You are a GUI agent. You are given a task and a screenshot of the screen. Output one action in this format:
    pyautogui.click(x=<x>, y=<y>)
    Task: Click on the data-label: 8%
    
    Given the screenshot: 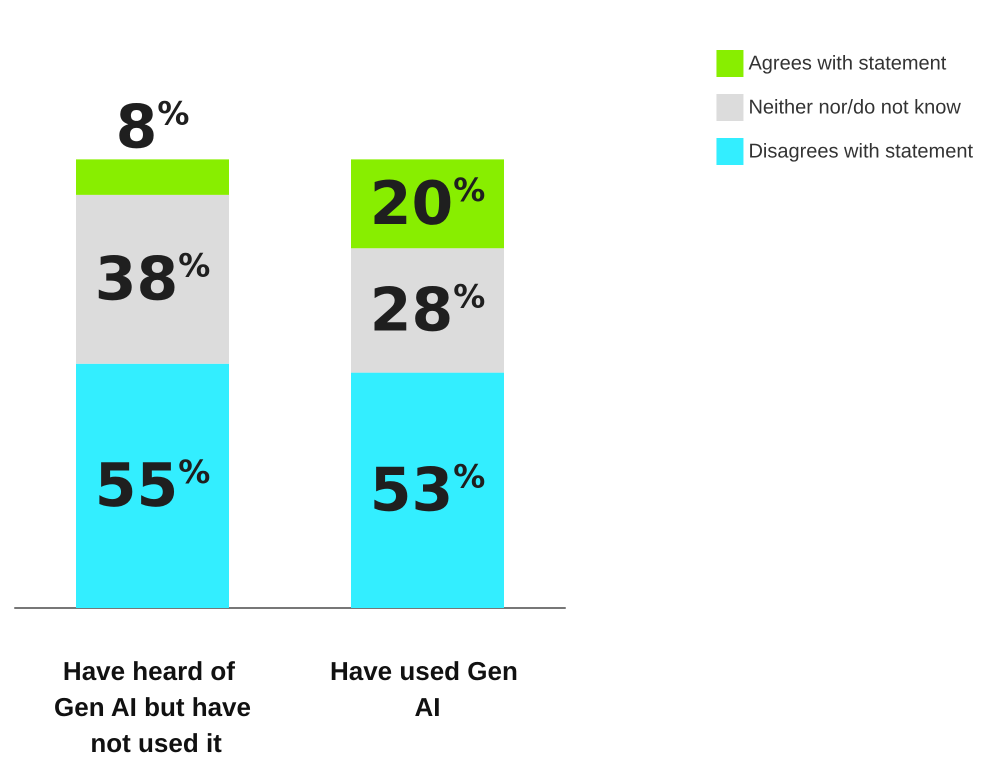 What is the action you would take?
    pyautogui.click(x=153, y=127)
    